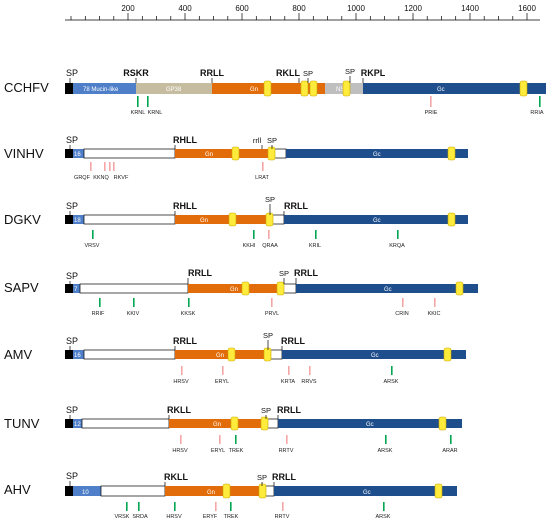  I want to click on virus-name: SAPV, so click(21, 287).